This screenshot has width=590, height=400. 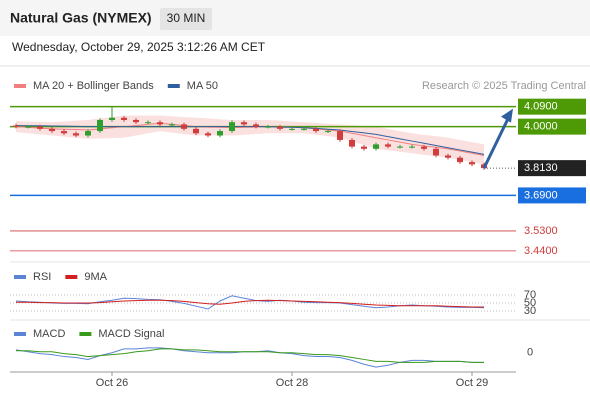 I want to click on interval: 30 MIN, so click(x=186, y=18).